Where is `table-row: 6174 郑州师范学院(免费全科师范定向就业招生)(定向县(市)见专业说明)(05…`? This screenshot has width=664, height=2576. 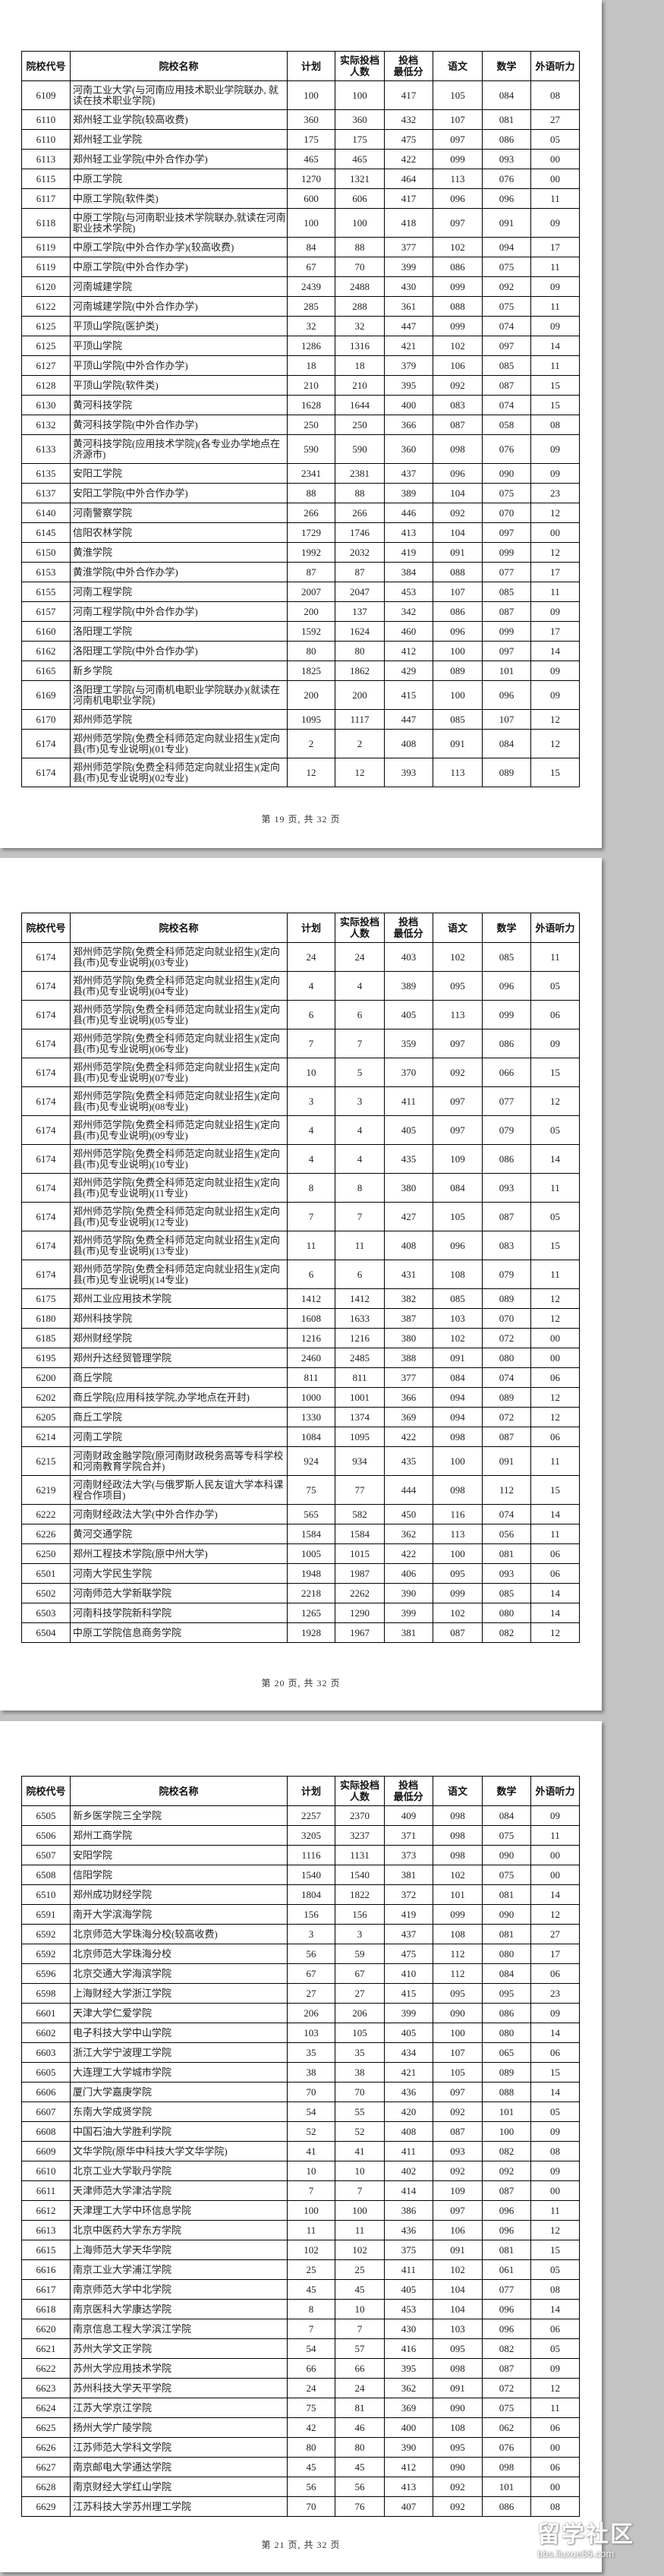 table-row: 6174 郑州师范学院(免费全科师范定向就业招生)(定向县(市)见专业说明)(05… is located at coordinates (300, 1014).